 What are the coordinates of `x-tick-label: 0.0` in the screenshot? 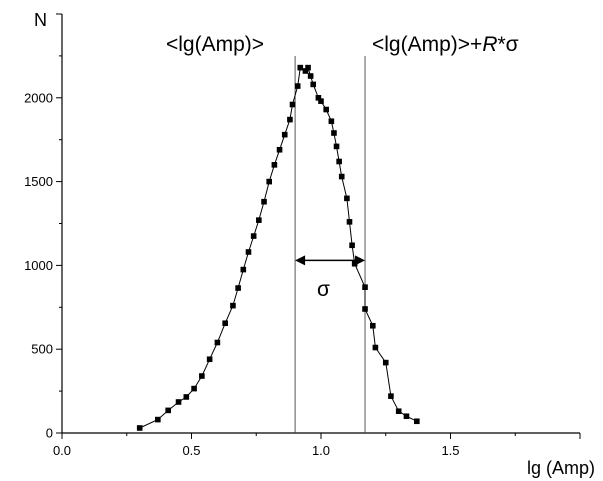 It's located at (62, 450).